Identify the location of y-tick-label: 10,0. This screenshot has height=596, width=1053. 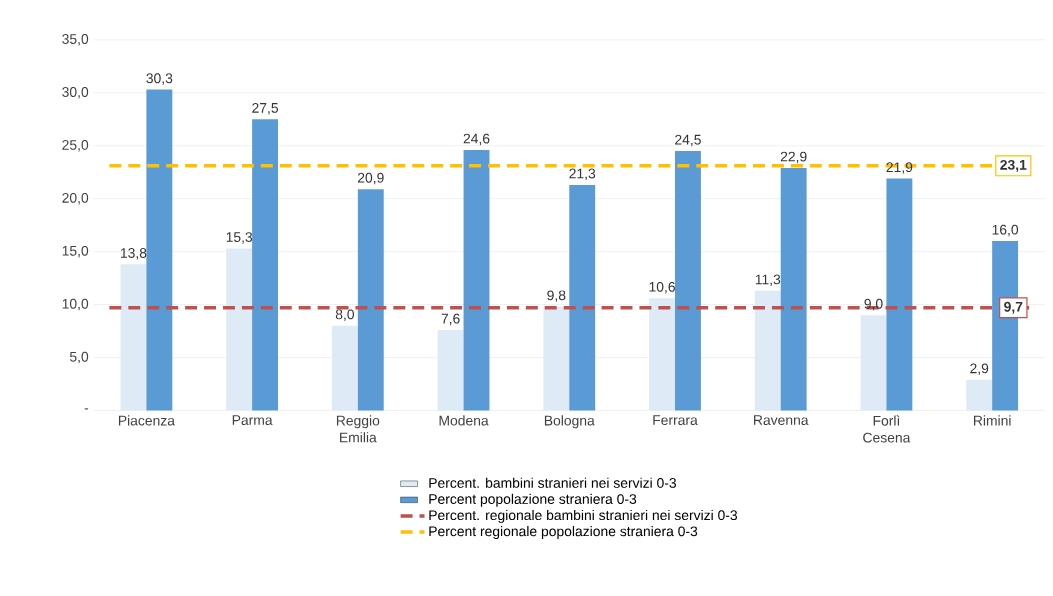
(75, 304).